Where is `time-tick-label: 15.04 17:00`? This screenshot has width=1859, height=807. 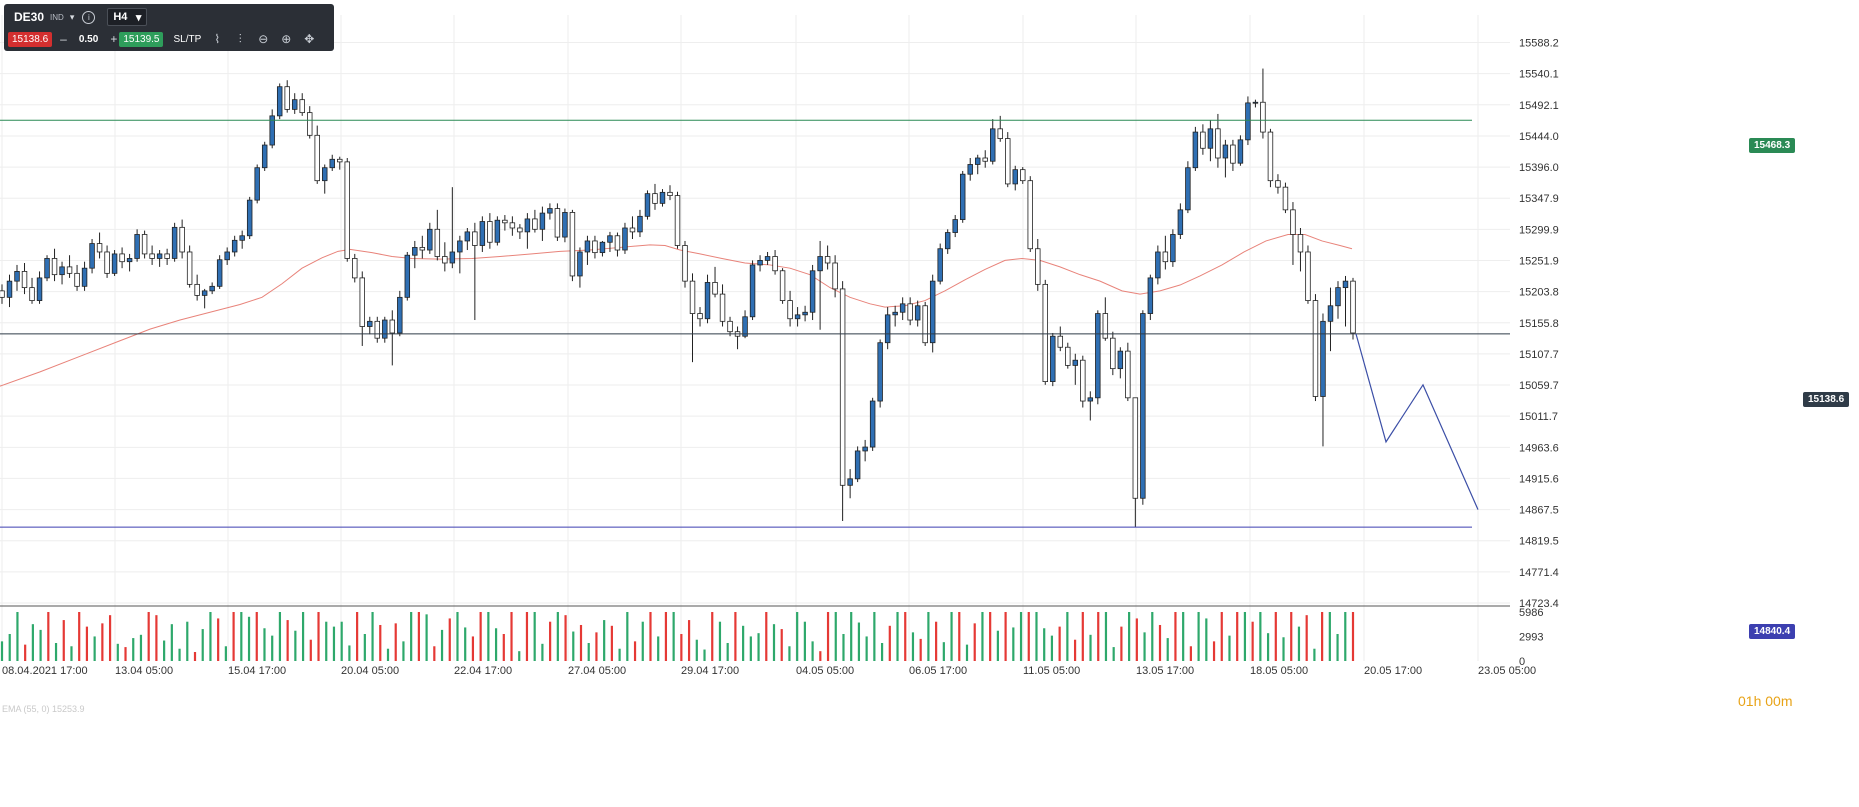 time-tick-label: 15.04 17:00 is located at coordinates (257, 671).